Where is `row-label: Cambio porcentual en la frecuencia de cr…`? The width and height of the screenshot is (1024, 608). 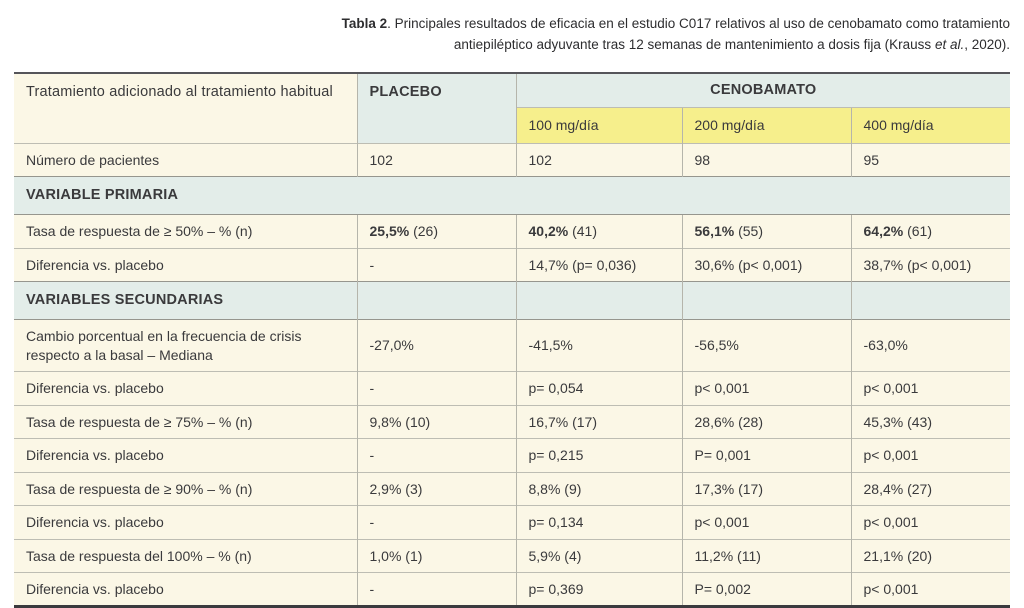
row-label: Cambio porcentual en la frecuencia de cr… is located at coordinates (164, 345).